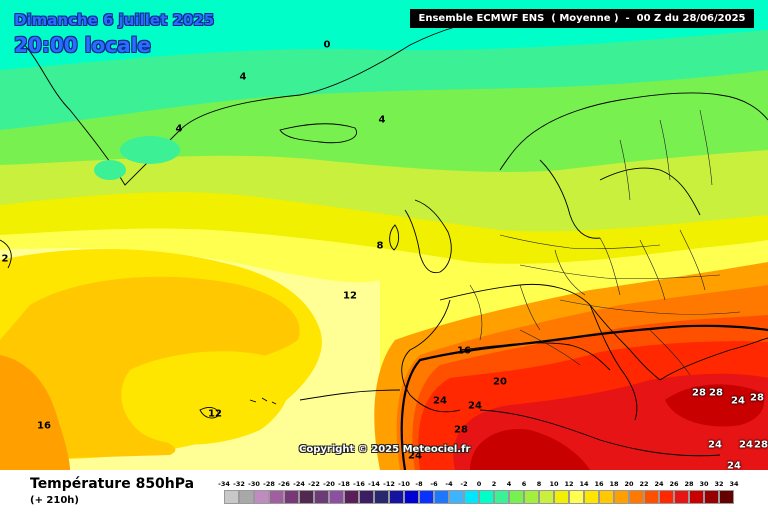 This screenshot has height=512, width=768. What do you see at coordinates (569, 484) in the screenshot?
I see `scale-tick-label: 12` at bounding box center [569, 484].